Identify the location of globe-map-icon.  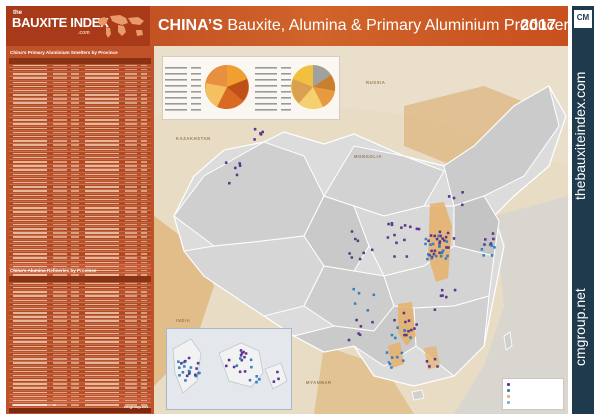
(121, 26).